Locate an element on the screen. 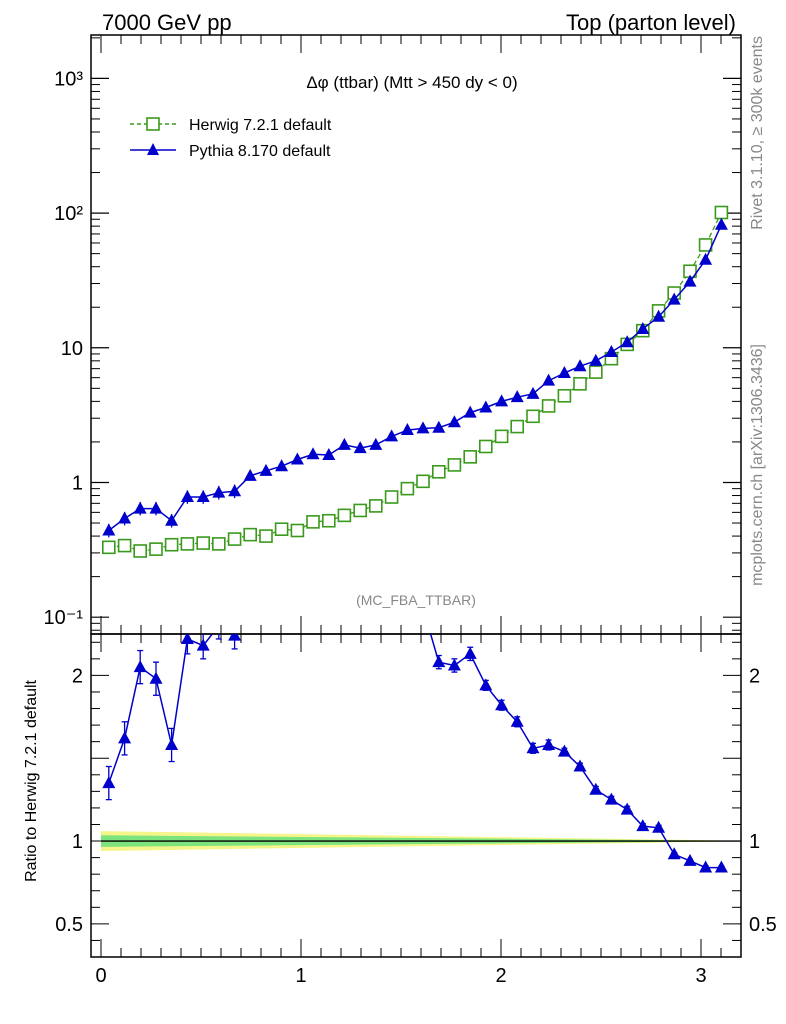  y-tick-label: 1 is located at coordinates (77, 483).